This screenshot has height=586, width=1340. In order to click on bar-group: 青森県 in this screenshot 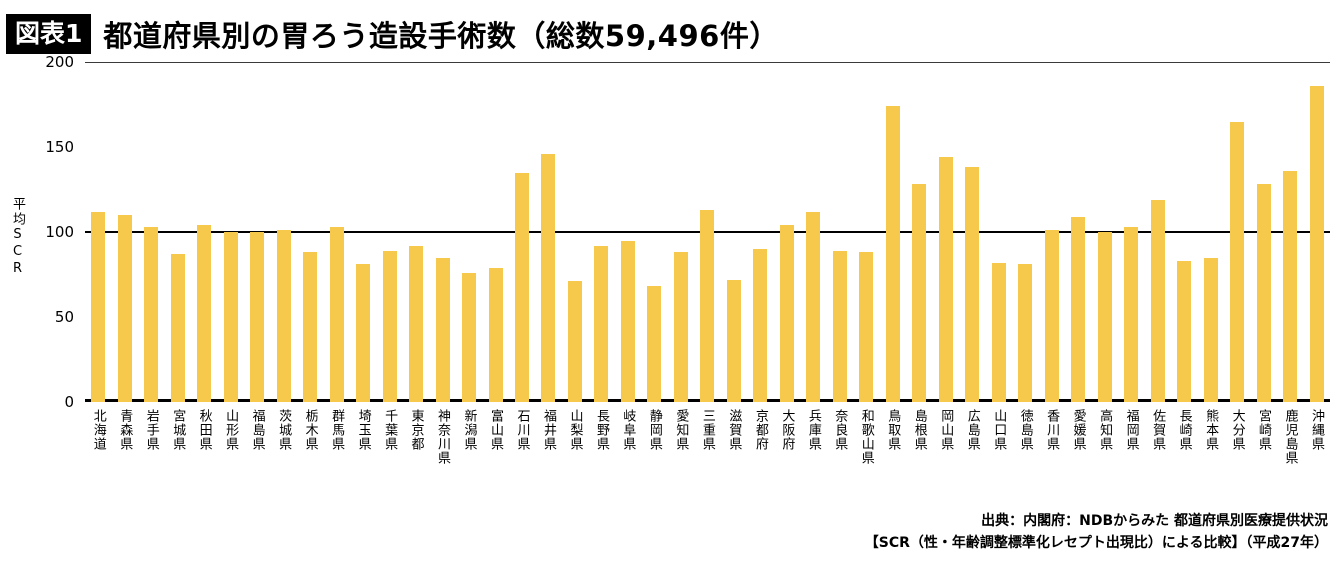, I will do `click(124, 285)`.